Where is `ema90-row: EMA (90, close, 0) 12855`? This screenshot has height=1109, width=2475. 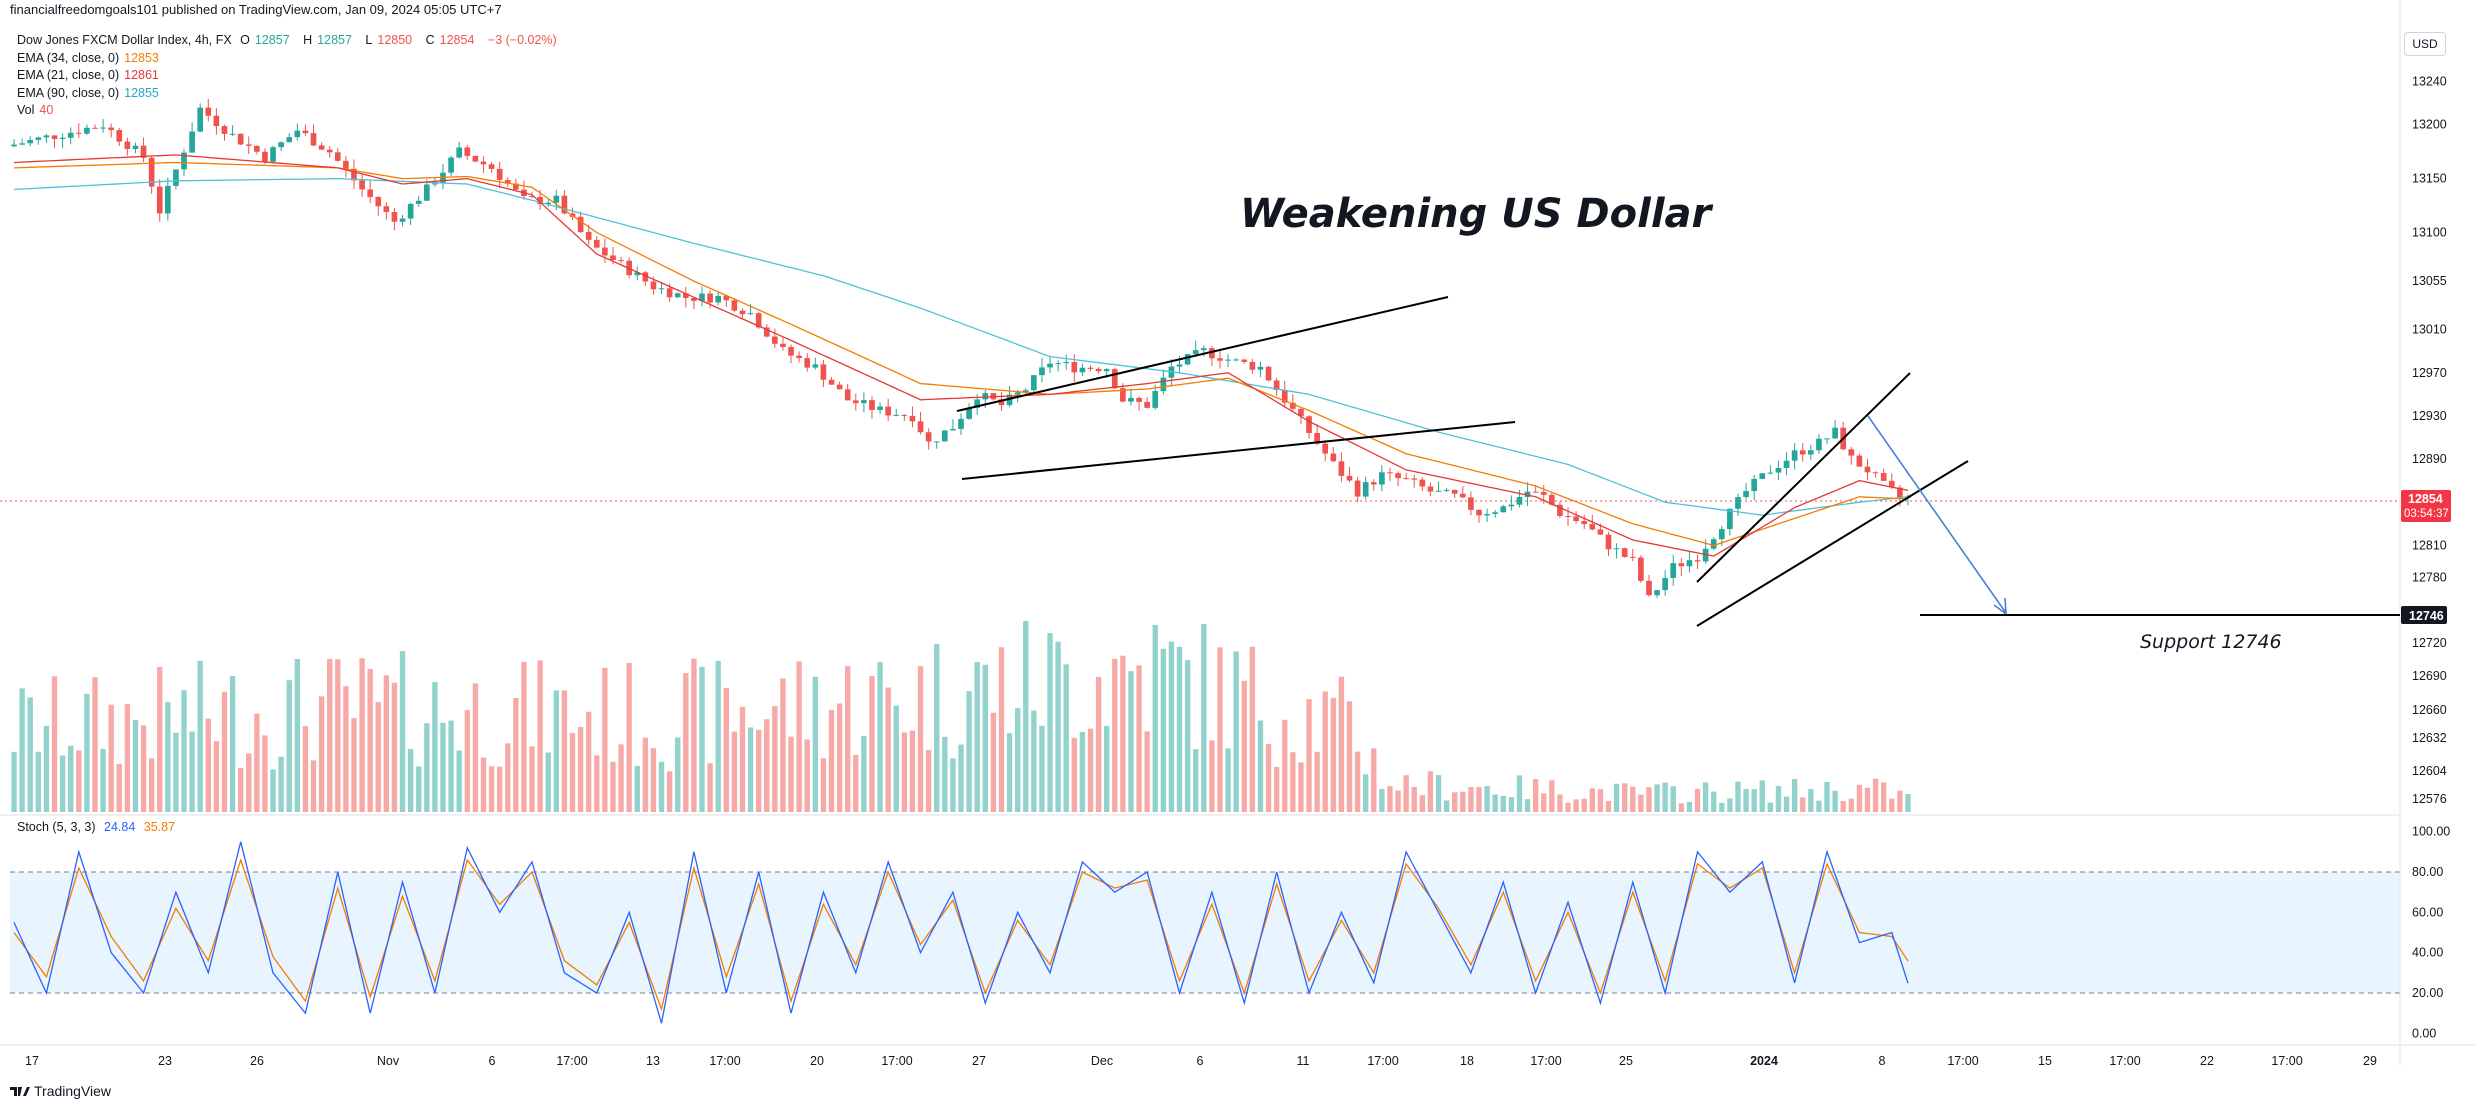 ema90-row: EMA (90, close, 0) 12855 is located at coordinates (88, 92).